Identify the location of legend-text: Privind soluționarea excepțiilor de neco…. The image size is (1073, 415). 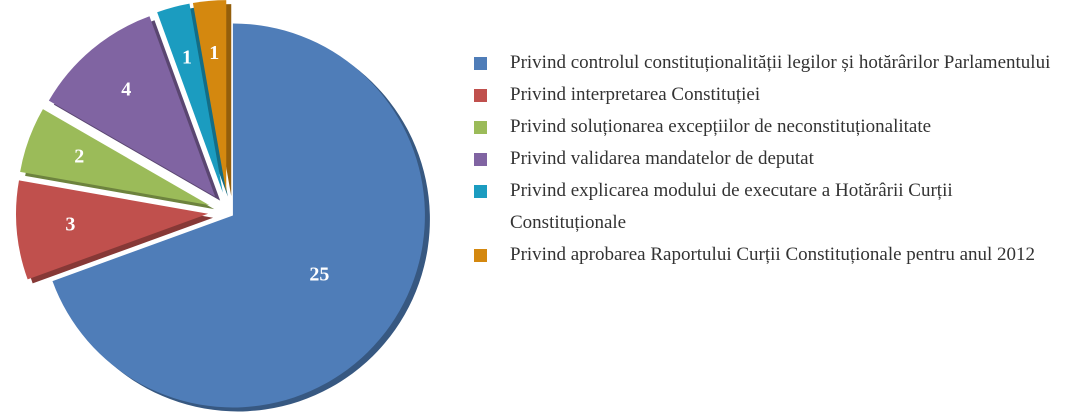
(721, 126).